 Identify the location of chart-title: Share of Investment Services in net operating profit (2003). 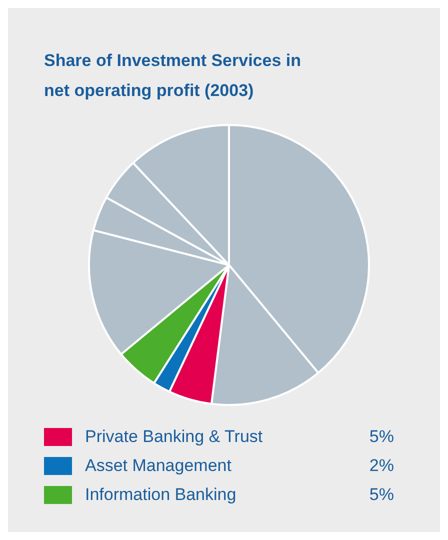
(172, 76).